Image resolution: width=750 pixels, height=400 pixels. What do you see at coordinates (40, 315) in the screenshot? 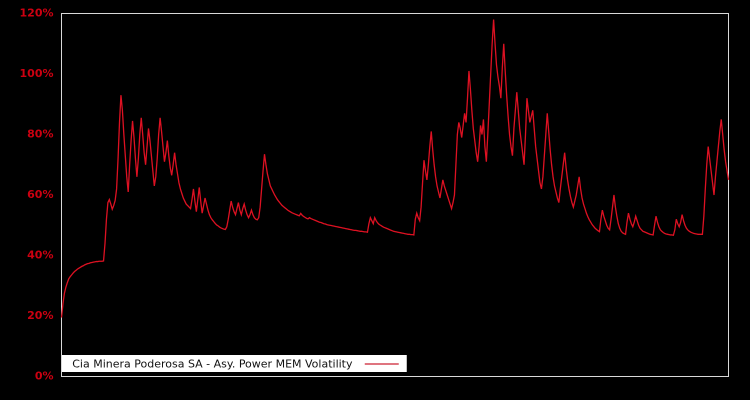
I see `y-axis-tick-label: 20%` at bounding box center [40, 315].